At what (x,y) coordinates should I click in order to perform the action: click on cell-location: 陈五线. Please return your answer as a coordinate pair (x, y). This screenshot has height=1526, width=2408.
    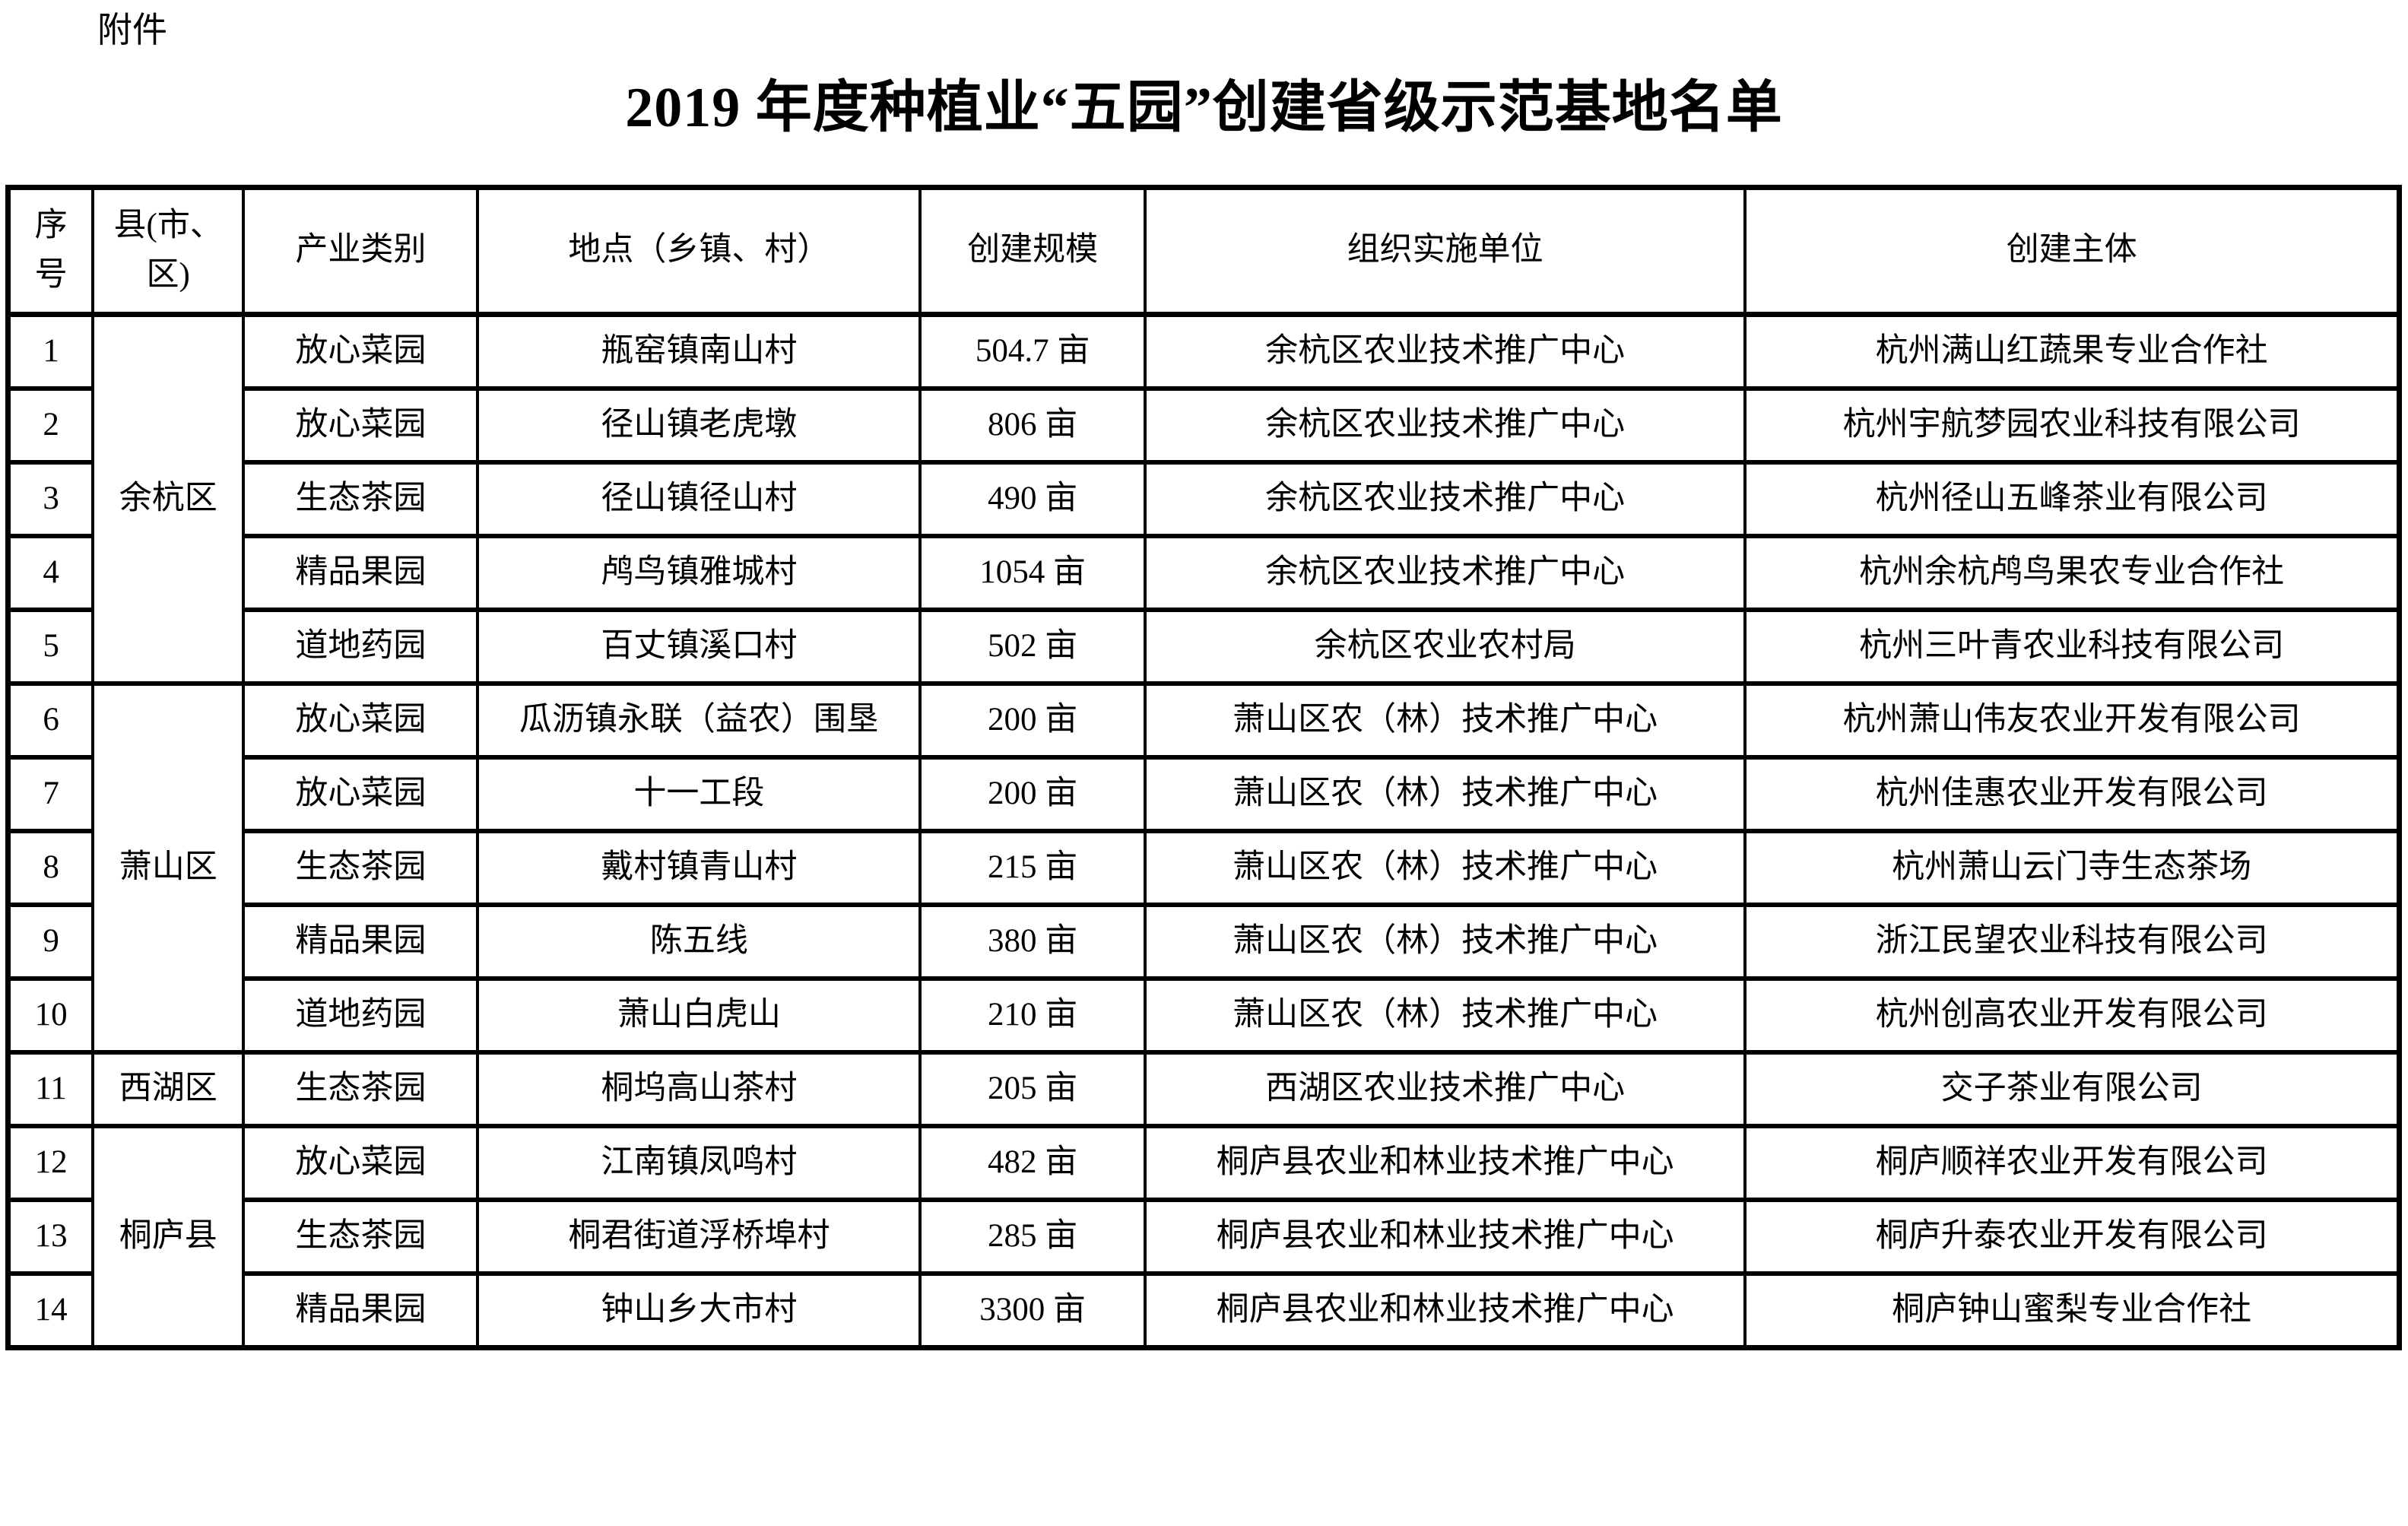
    Looking at the image, I should click on (699, 941).